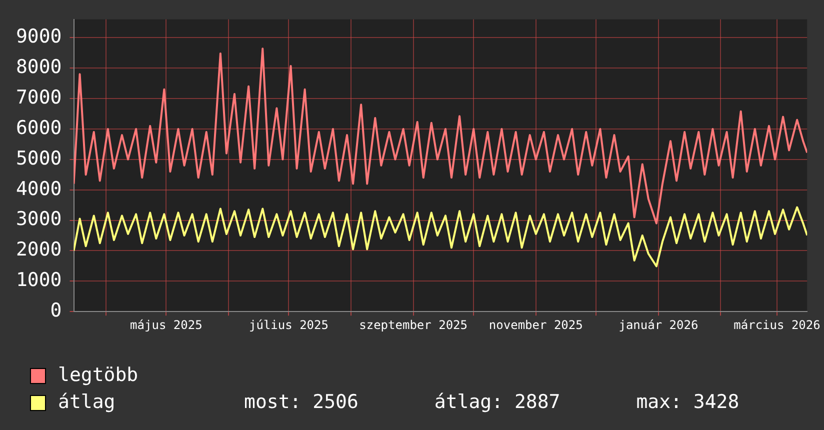 The image size is (824, 430). Describe the element at coordinates (39, 127) in the screenshot. I see `y-tick-label: 6000` at that location.